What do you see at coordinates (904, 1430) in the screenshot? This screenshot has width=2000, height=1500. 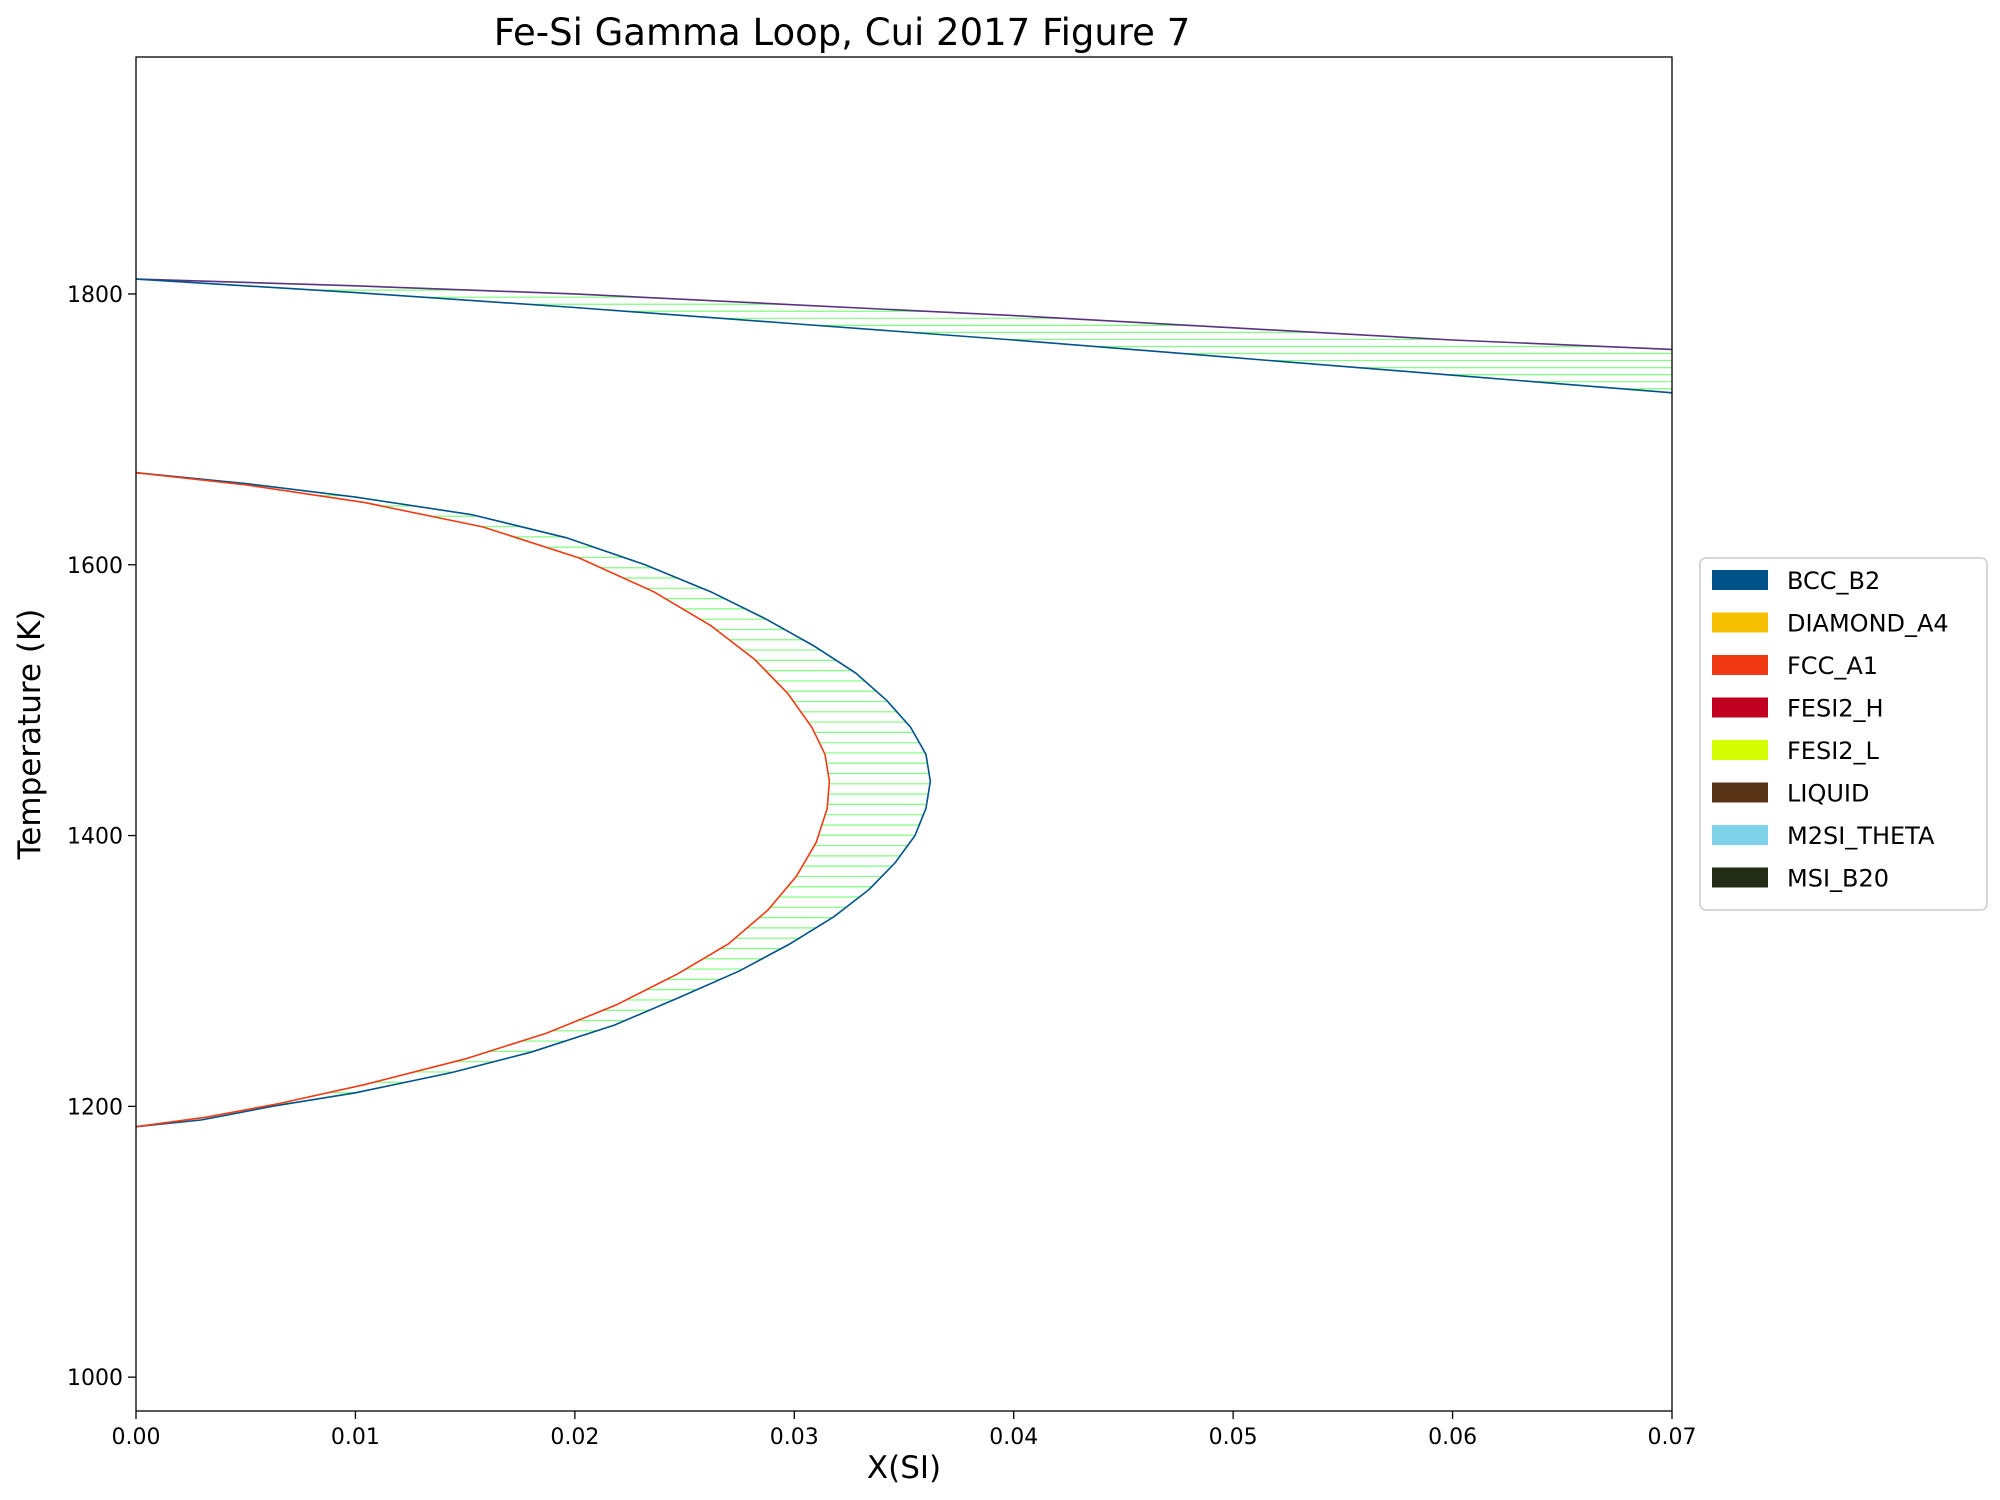 I see `x-axis: 0.00 0.01 0.02 0.03 0.04 0.05 0.06 0.07` at bounding box center [904, 1430].